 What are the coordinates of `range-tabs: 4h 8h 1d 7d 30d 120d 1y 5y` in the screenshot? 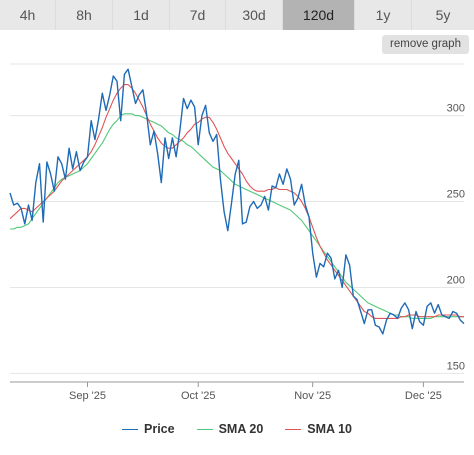 It's located at (237, 15).